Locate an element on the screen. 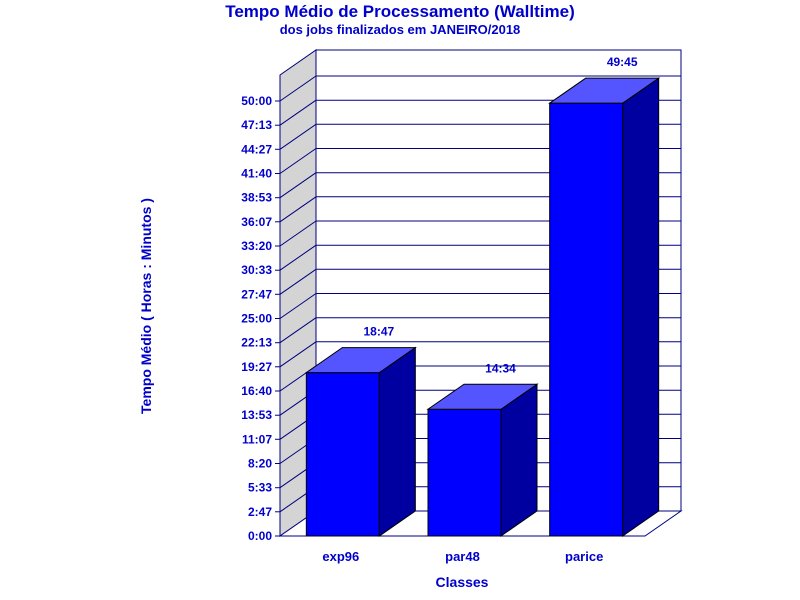 This screenshot has width=800, height=600. y-tick-label: 16:40 is located at coordinates (256, 391).